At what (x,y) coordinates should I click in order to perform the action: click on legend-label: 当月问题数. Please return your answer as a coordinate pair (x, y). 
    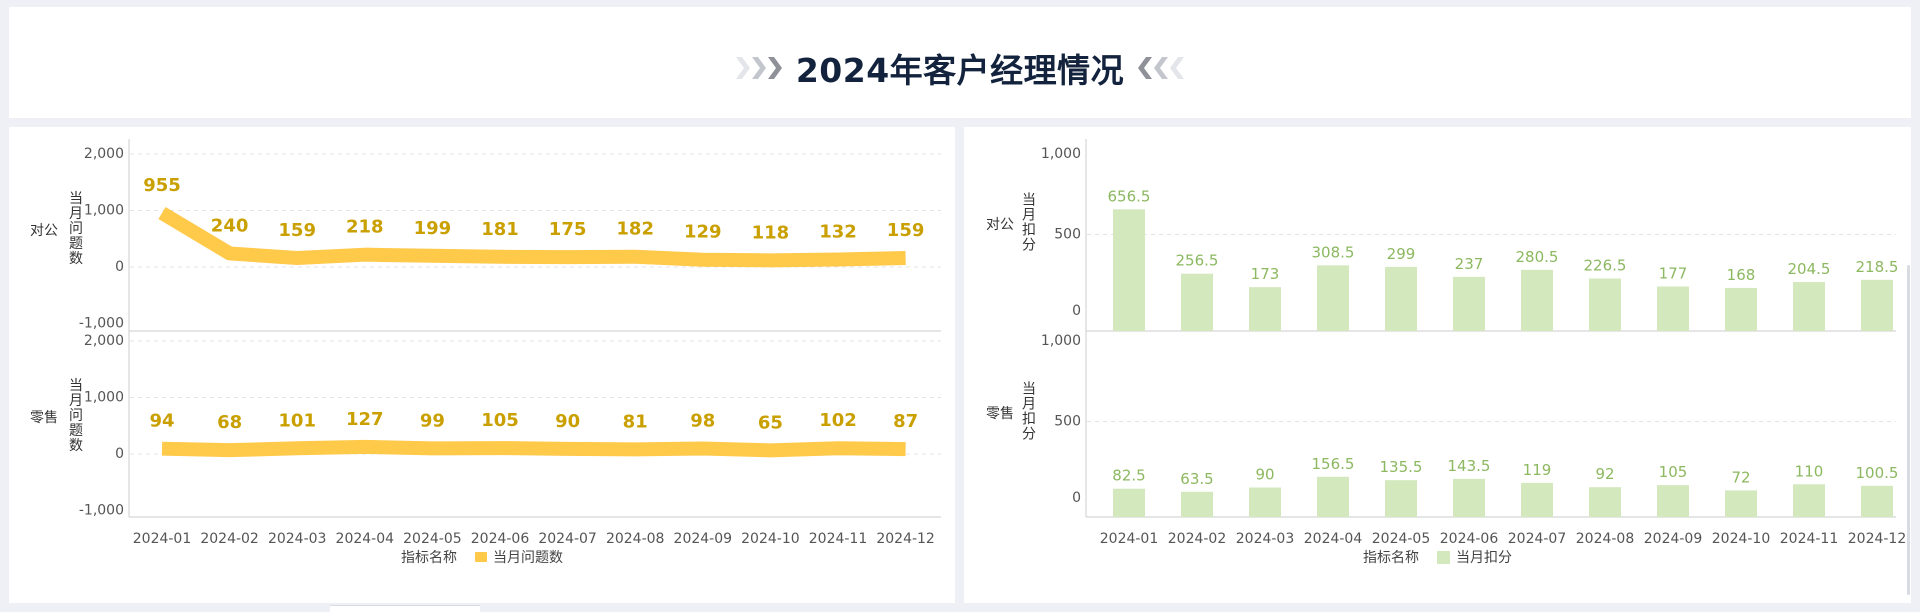
    Looking at the image, I should click on (528, 558).